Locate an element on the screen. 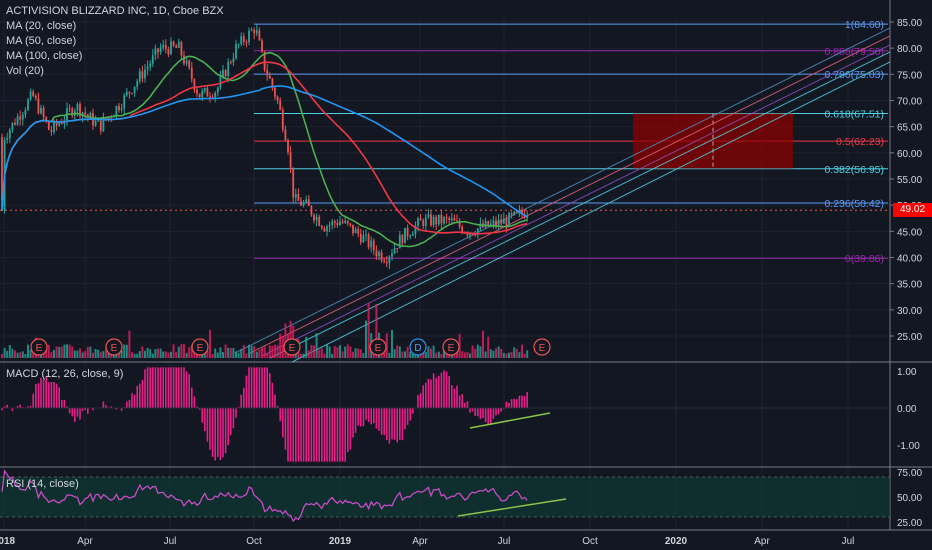 The image size is (932, 550). ma50-legend: MA (50, close) is located at coordinates (41, 41).